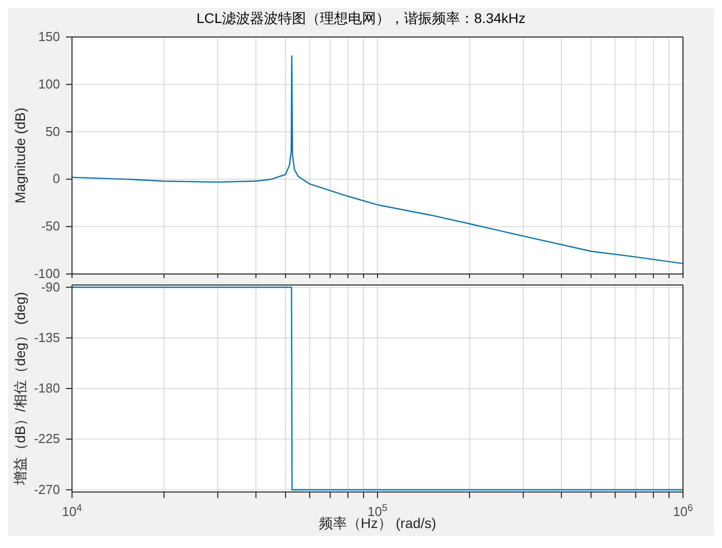 This screenshot has height=548, width=722. What do you see at coordinates (72, 510) in the screenshot?
I see `x-tick-label: 10$^{4}$` at bounding box center [72, 510].